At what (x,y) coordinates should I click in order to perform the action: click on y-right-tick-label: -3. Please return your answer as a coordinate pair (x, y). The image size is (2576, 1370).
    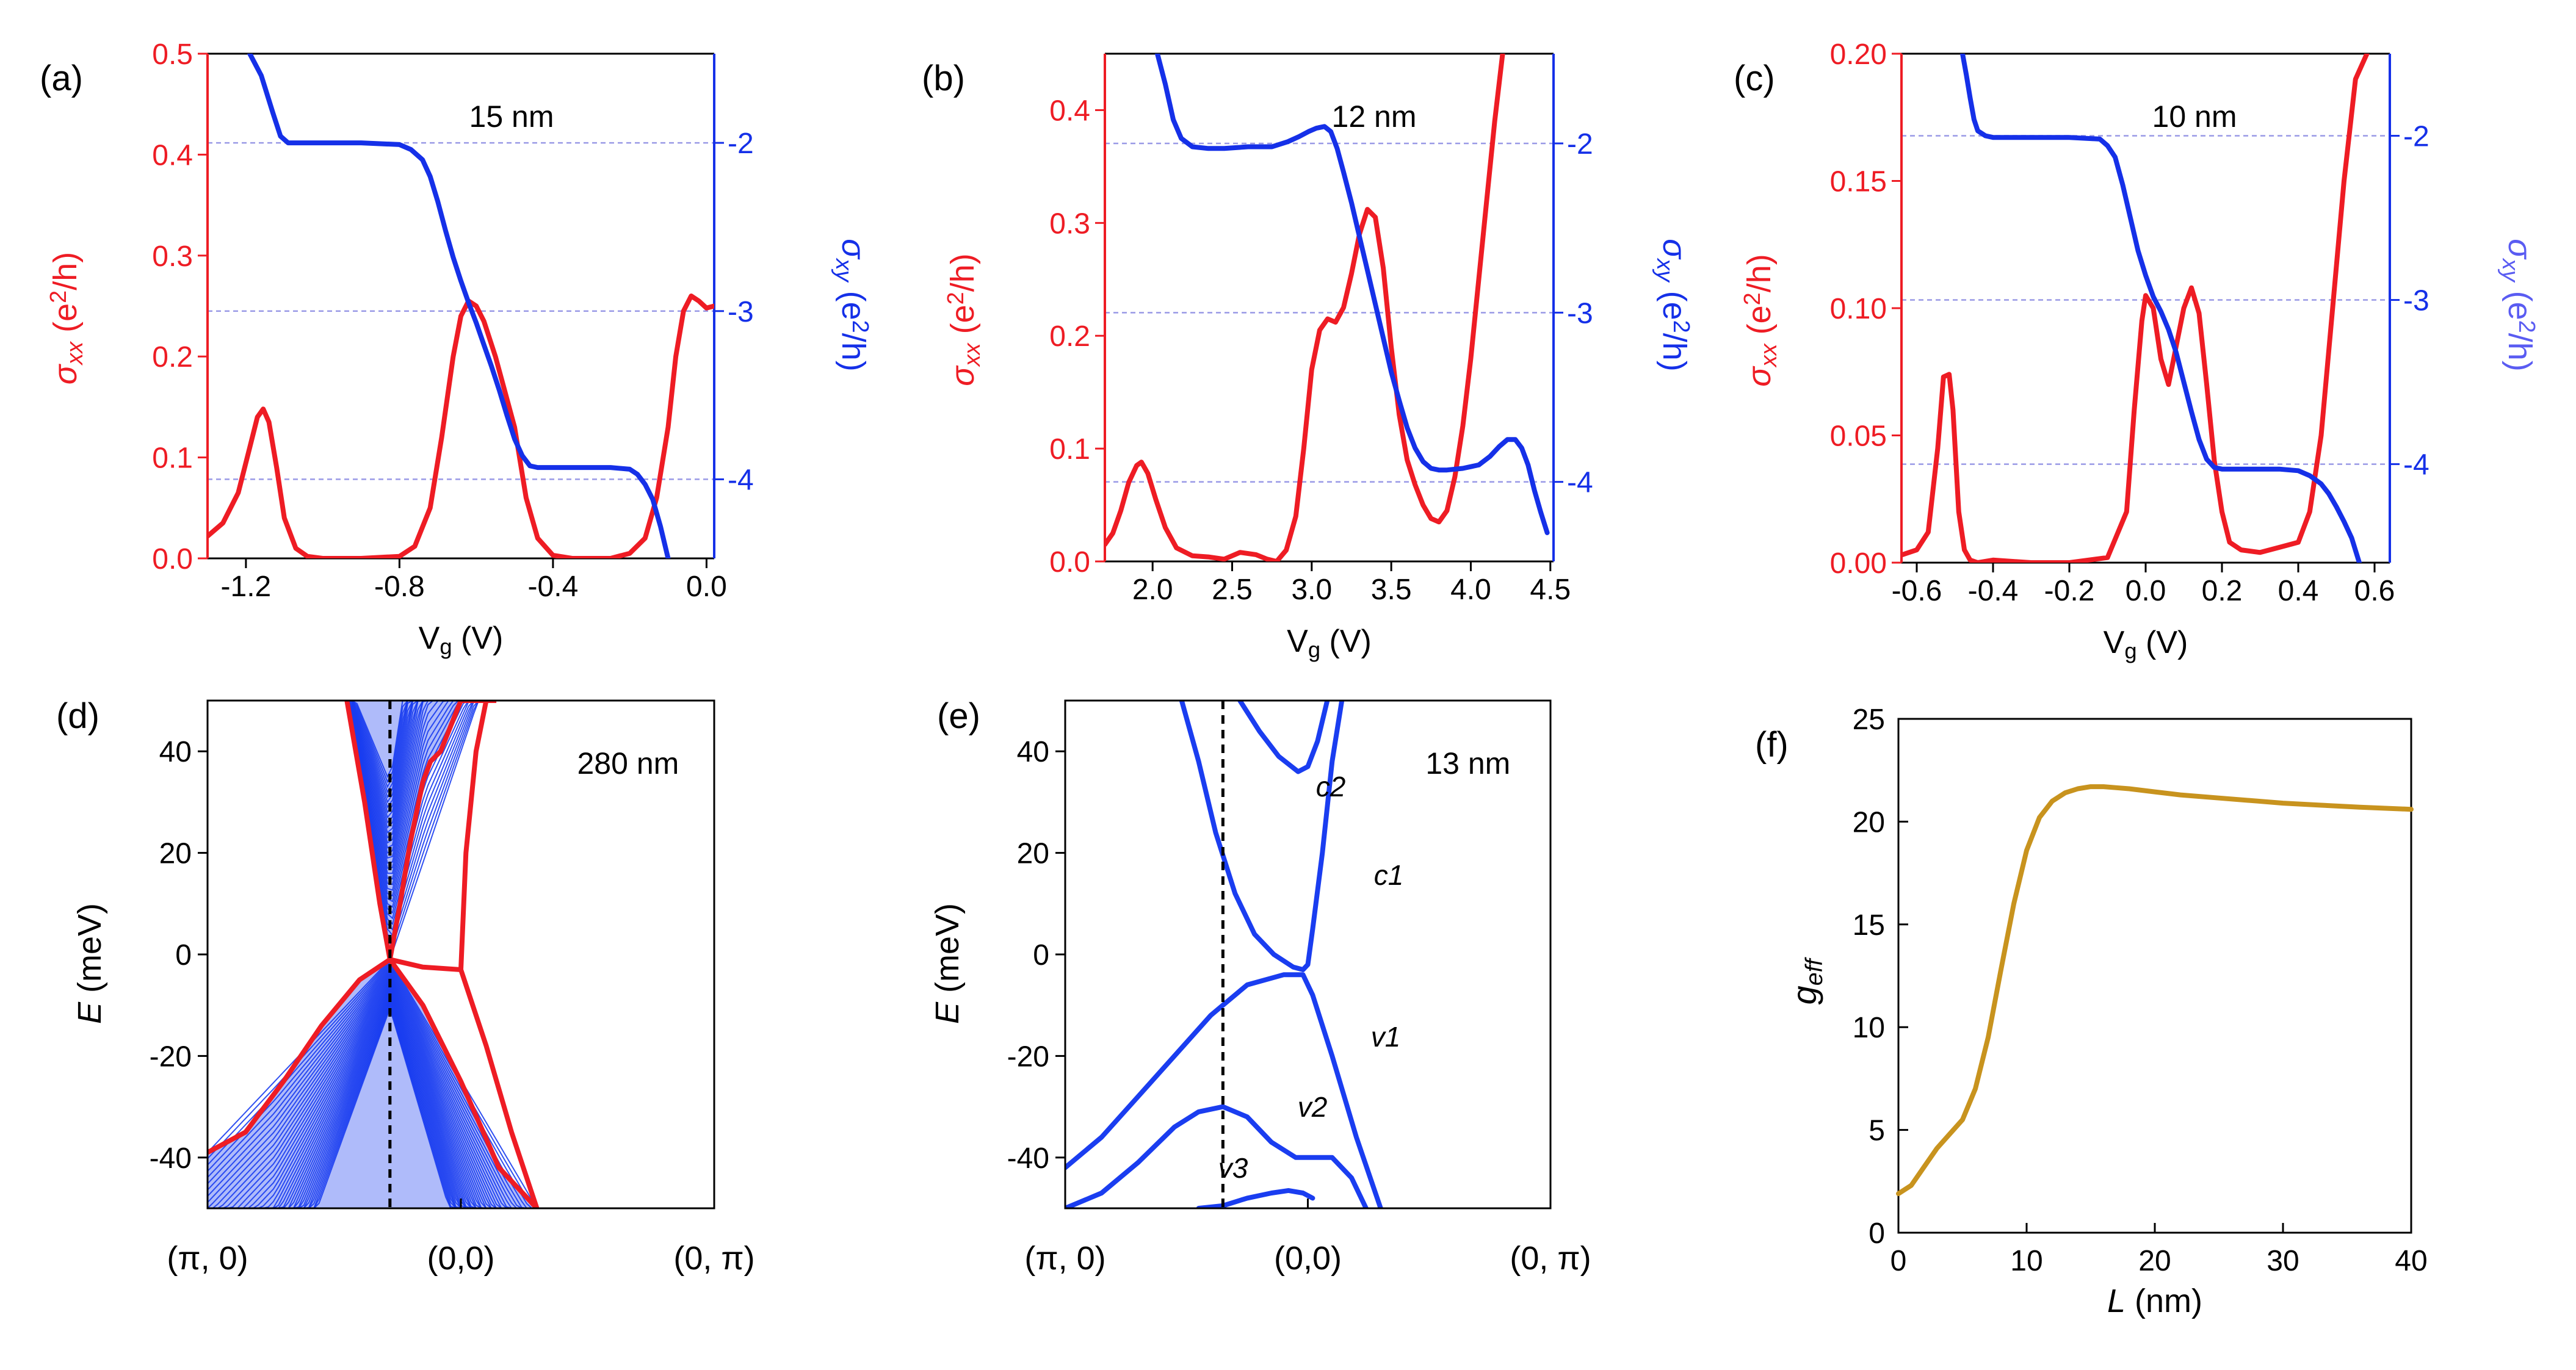
    Looking at the image, I should click on (2416, 301).